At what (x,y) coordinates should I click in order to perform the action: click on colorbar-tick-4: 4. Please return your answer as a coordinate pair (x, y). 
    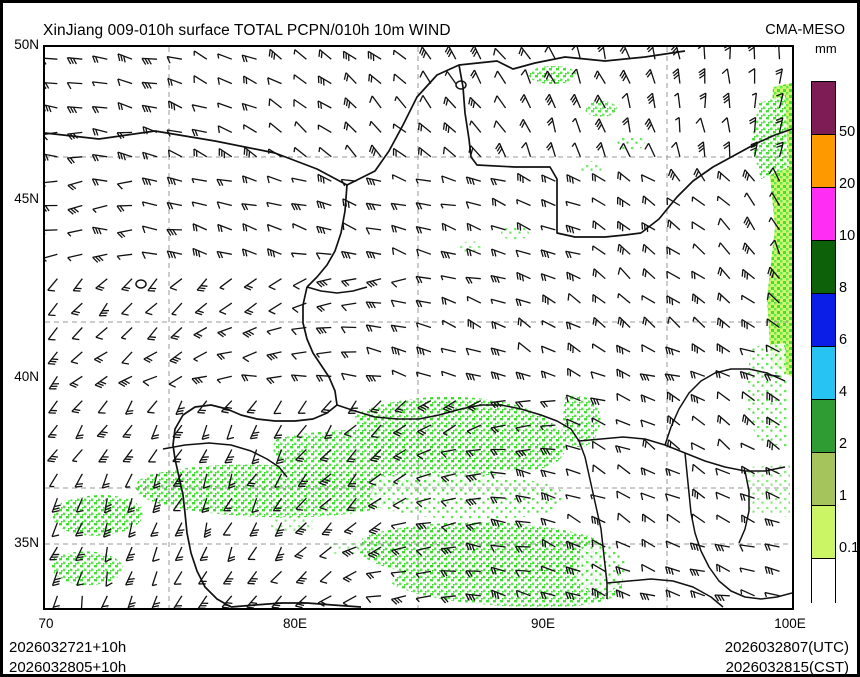
    Looking at the image, I should click on (843, 392).